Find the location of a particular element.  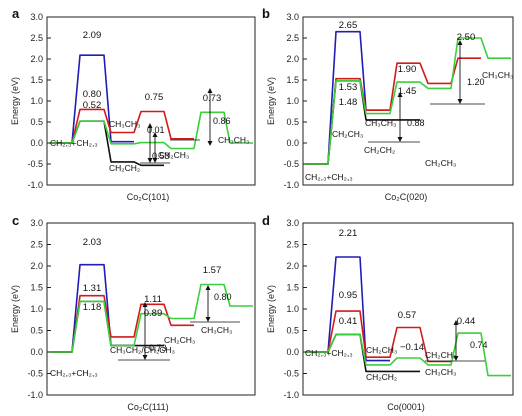

value-label: 1.18 is located at coordinates (92, 307).